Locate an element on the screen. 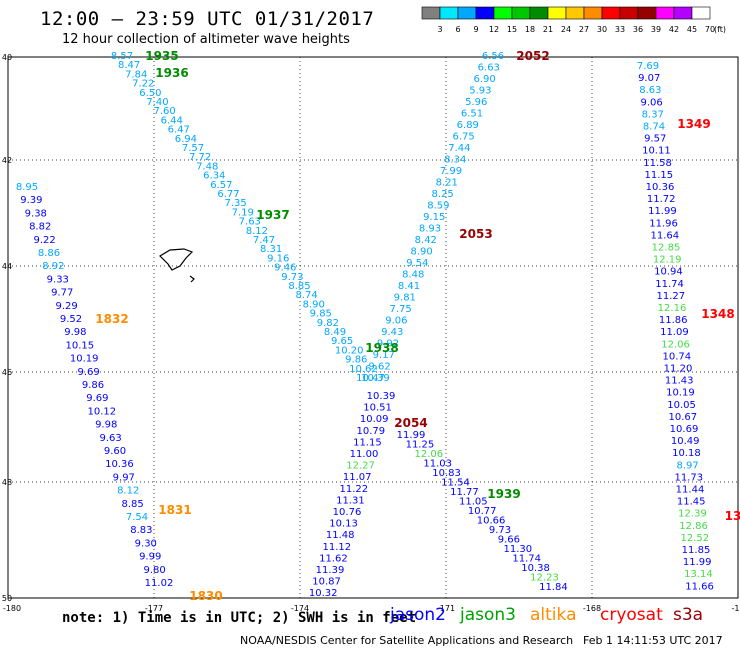 This screenshot has height=650, width=740. wave-height-value-c: 9.29 is located at coordinates (66, 306).